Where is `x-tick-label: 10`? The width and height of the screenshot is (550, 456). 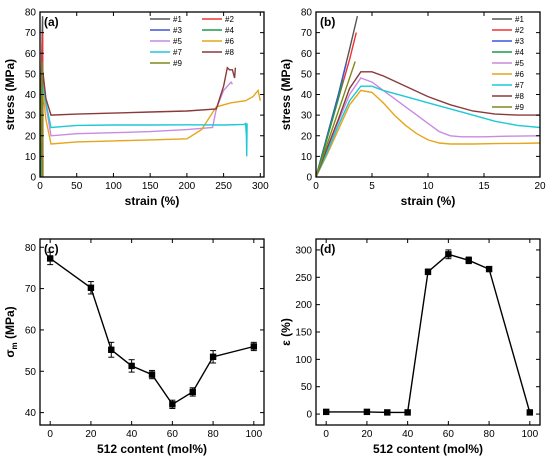 x-tick-label: 10 is located at coordinates (428, 186).